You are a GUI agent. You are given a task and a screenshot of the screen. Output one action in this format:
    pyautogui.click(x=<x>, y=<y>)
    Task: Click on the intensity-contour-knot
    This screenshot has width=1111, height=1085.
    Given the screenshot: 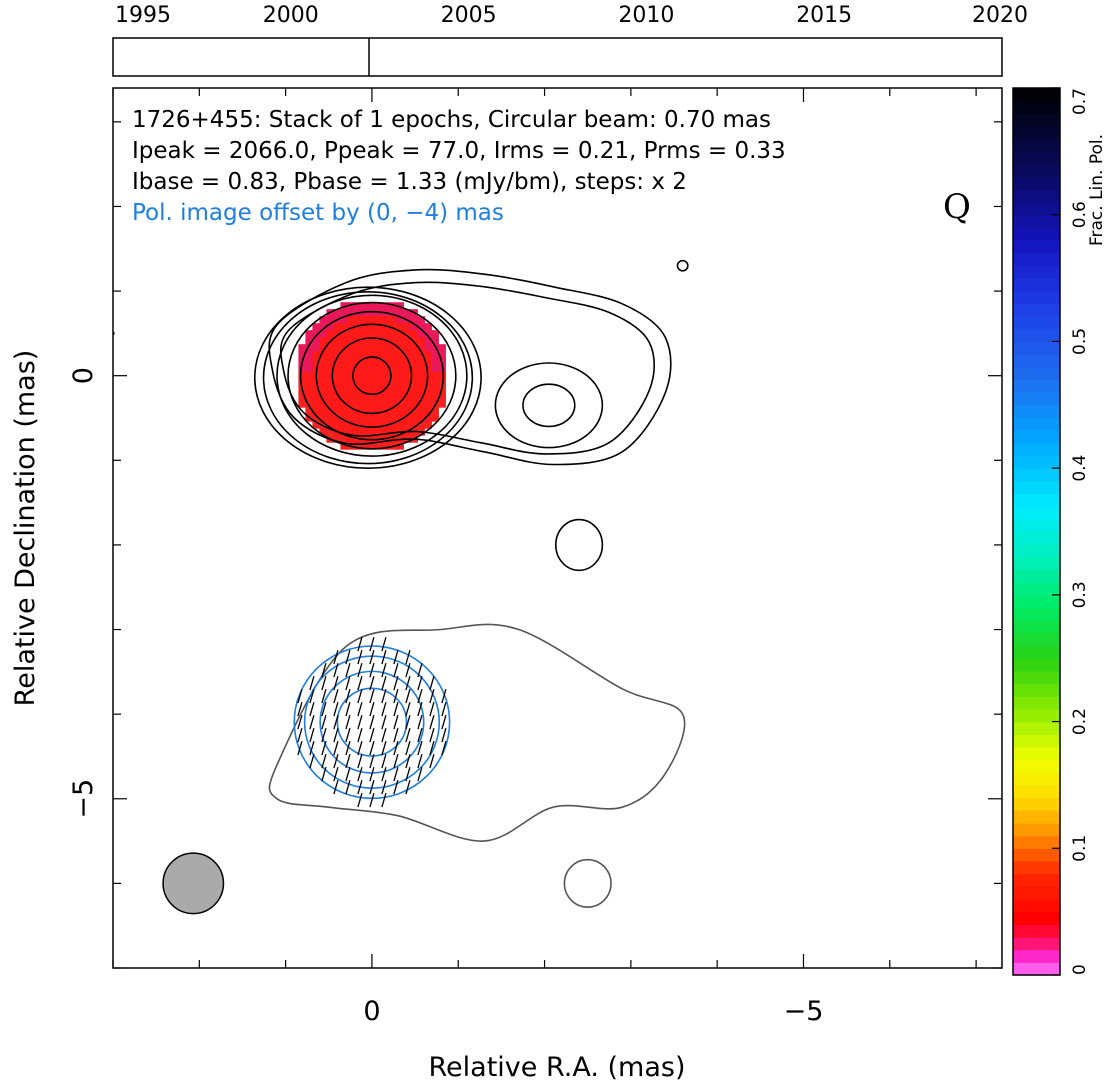 What is the action you would take?
    pyautogui.click(x=549, y=405)
    